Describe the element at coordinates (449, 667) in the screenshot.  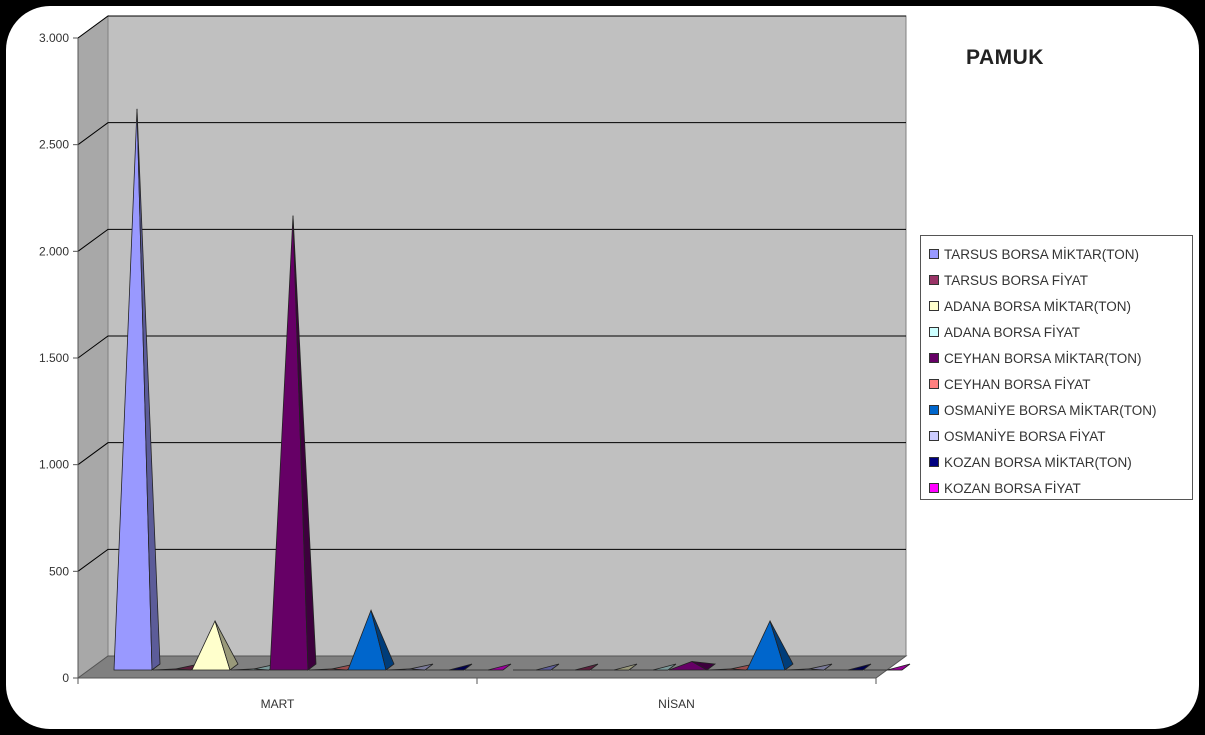
I see `bar-9-mart` at that location.